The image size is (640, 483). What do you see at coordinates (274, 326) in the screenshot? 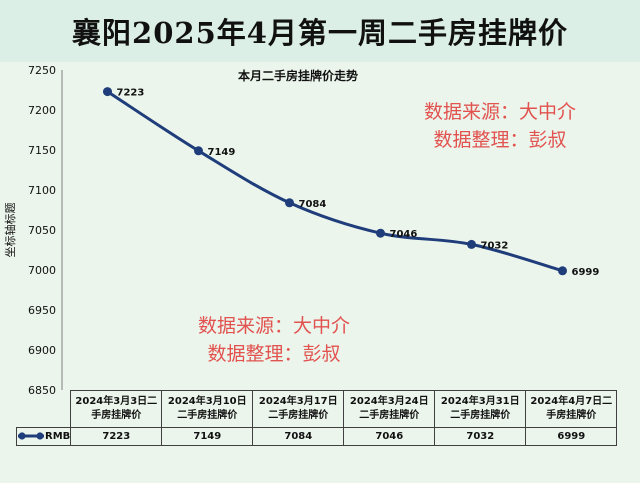
I see `watermark-middle-line1: 数据来源：大中介` at bounding box center [274, 326].